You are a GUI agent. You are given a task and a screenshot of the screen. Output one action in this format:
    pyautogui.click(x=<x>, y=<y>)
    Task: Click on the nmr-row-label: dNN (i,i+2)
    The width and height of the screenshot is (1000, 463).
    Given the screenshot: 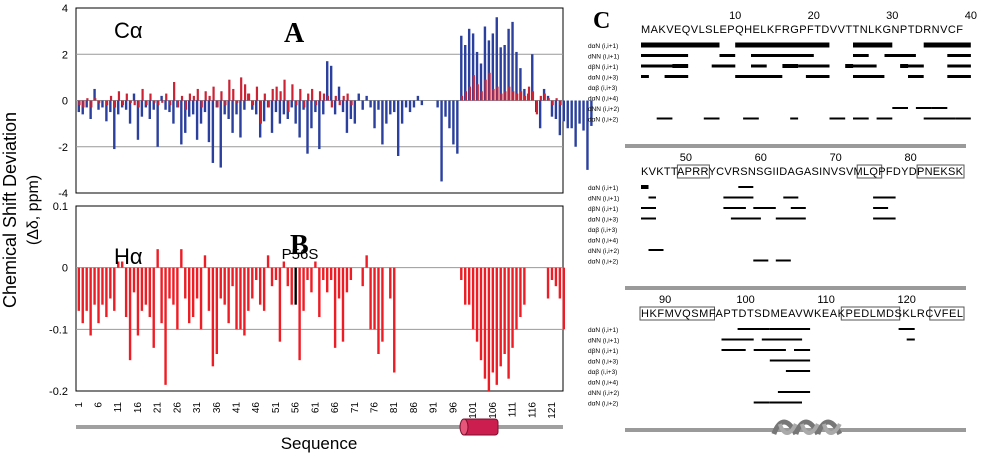 What is the action you would take?
    pyautogui.click(x=603, y=109)
    